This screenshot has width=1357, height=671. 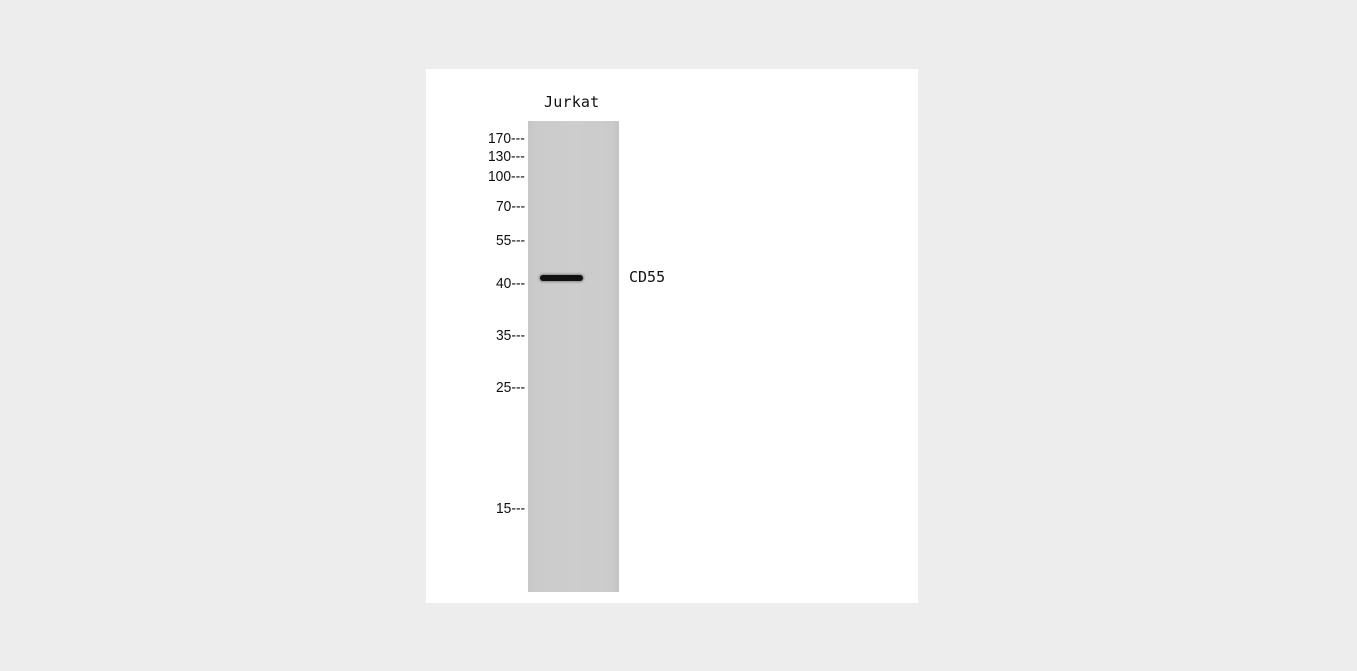 What do you see at coordinates (511, 335) in the screenshot?
I see `marker-35: 35---` at bounding box center [511, 335].